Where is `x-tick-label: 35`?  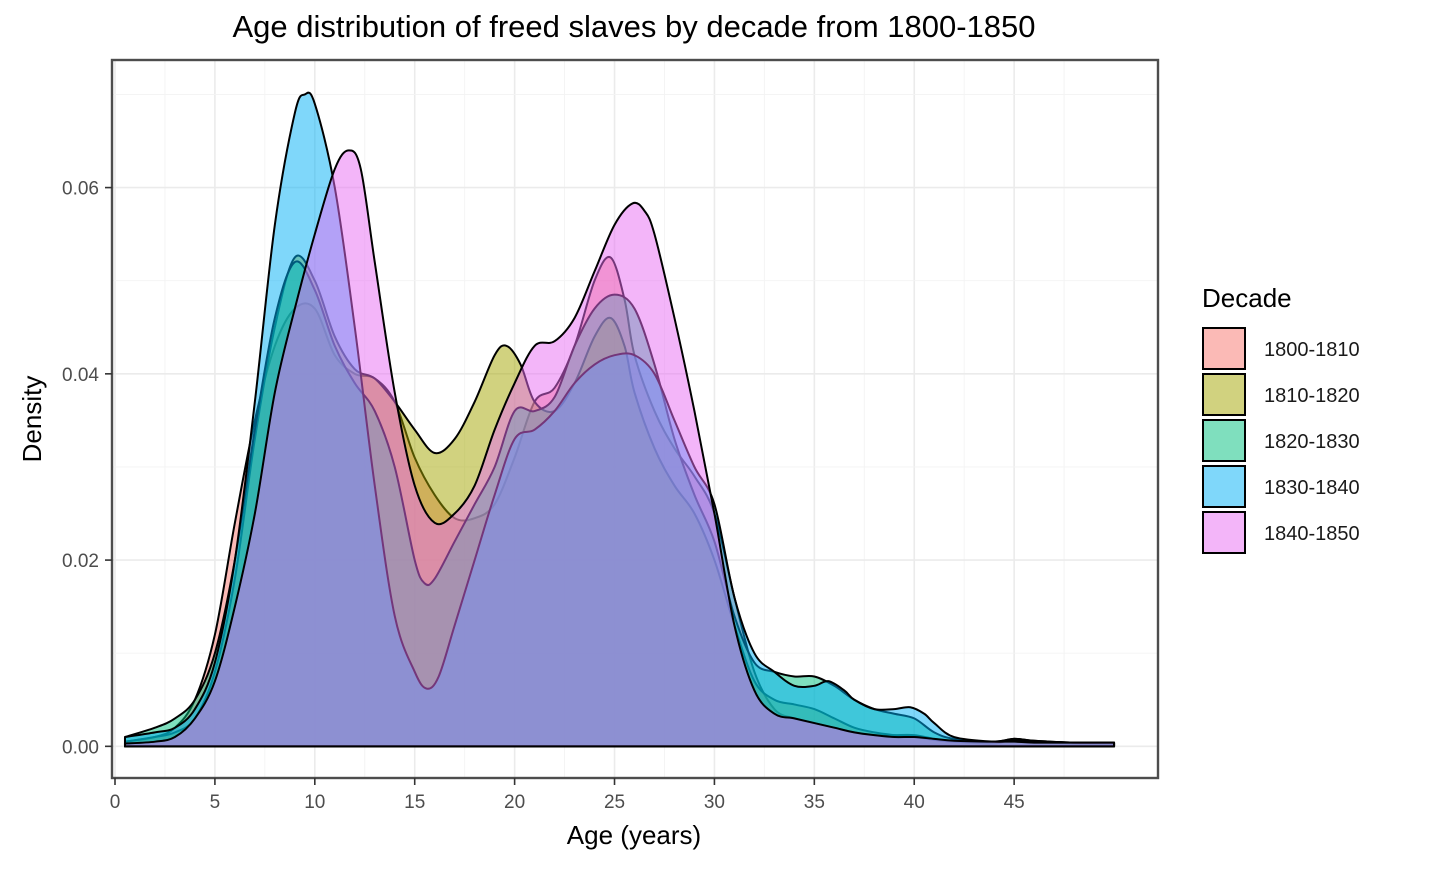
x-tick-label: 35 is located at coordinates (814, 802).